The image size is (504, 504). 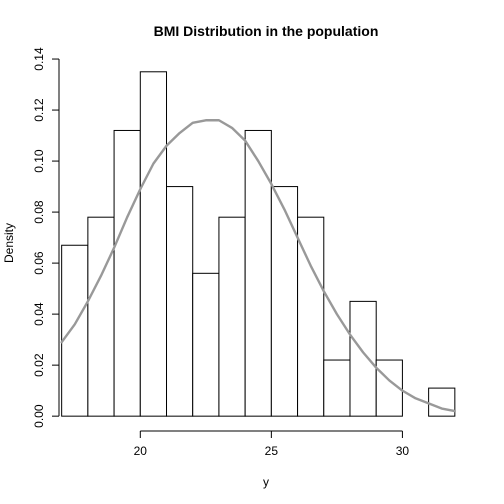 What do you see at coordinates (39, 365) in the screenshot?
I see `y-tick-label-1: 0.02` at bounding box center [39, 365].